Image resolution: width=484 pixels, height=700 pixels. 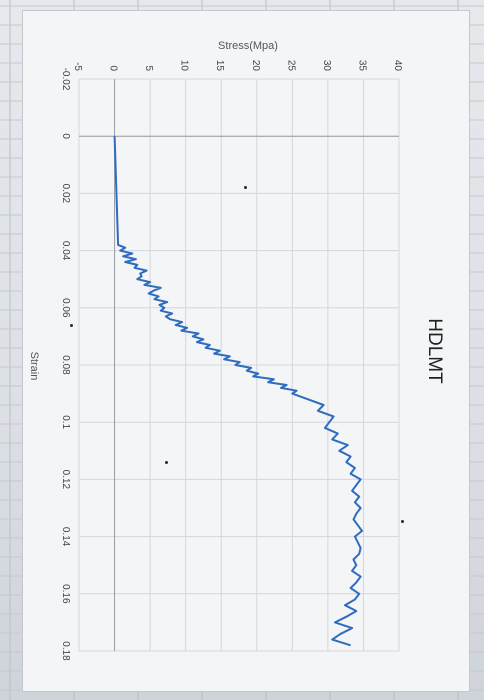 What do you see at coordinates (219, 66) in the screenshot?
I see `y-tick-label: 15` at bounding box center [219, 66].